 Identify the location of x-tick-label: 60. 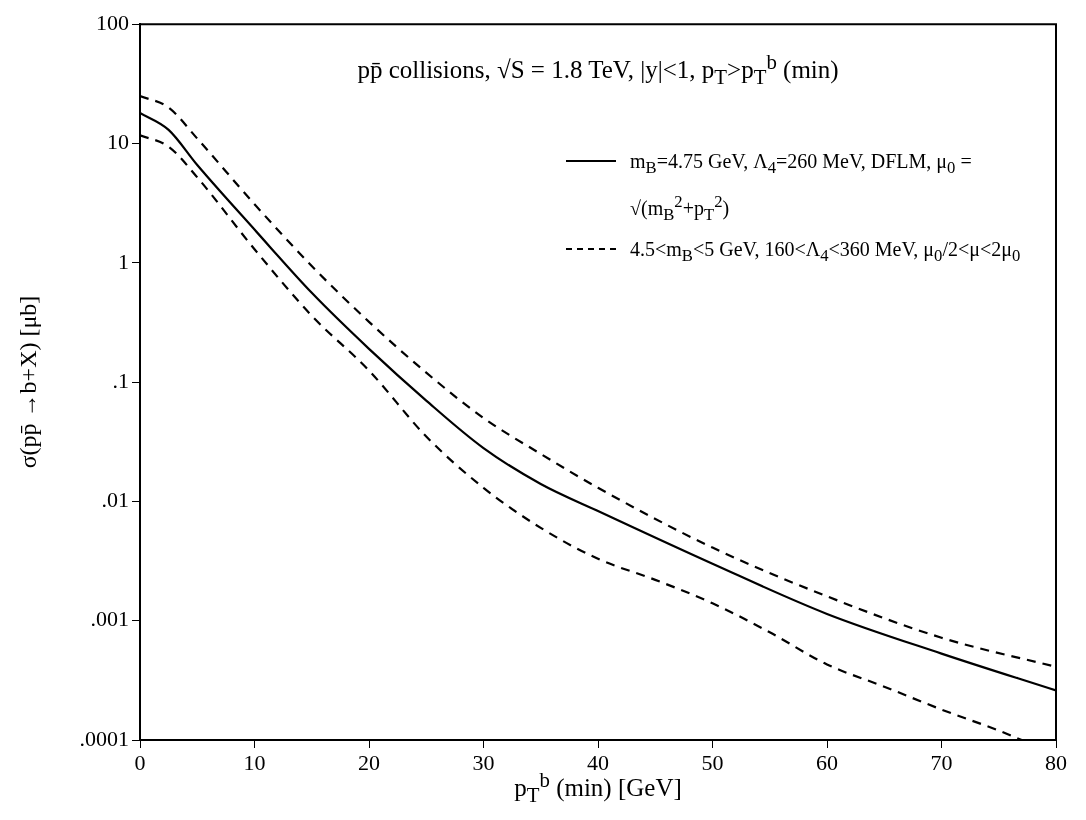
(827, 762).